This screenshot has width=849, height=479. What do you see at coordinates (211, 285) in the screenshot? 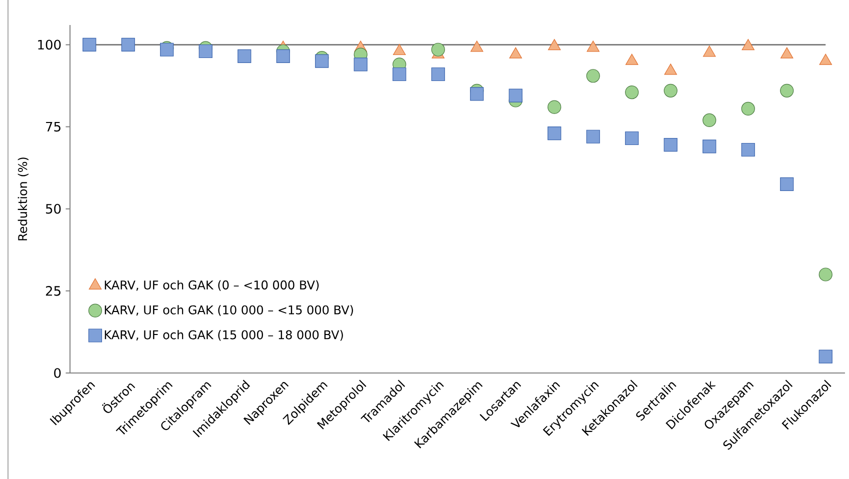
I see `legend-label: KARV, UF och GAK (0 – <10 000 BV)` at bounding box center [211, 285].